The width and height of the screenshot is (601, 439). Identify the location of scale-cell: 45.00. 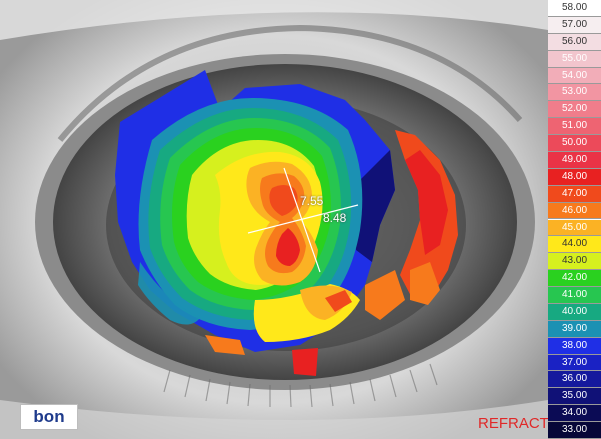
(574, 228).